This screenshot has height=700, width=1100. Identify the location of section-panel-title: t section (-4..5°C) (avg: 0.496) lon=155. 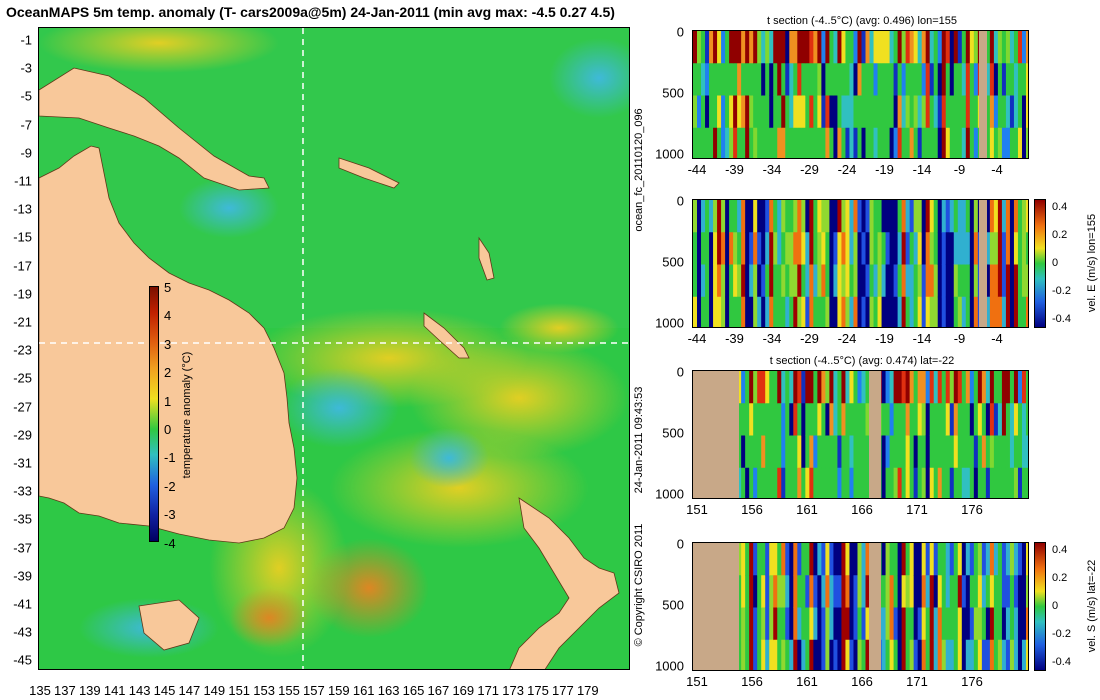
(862, 21).